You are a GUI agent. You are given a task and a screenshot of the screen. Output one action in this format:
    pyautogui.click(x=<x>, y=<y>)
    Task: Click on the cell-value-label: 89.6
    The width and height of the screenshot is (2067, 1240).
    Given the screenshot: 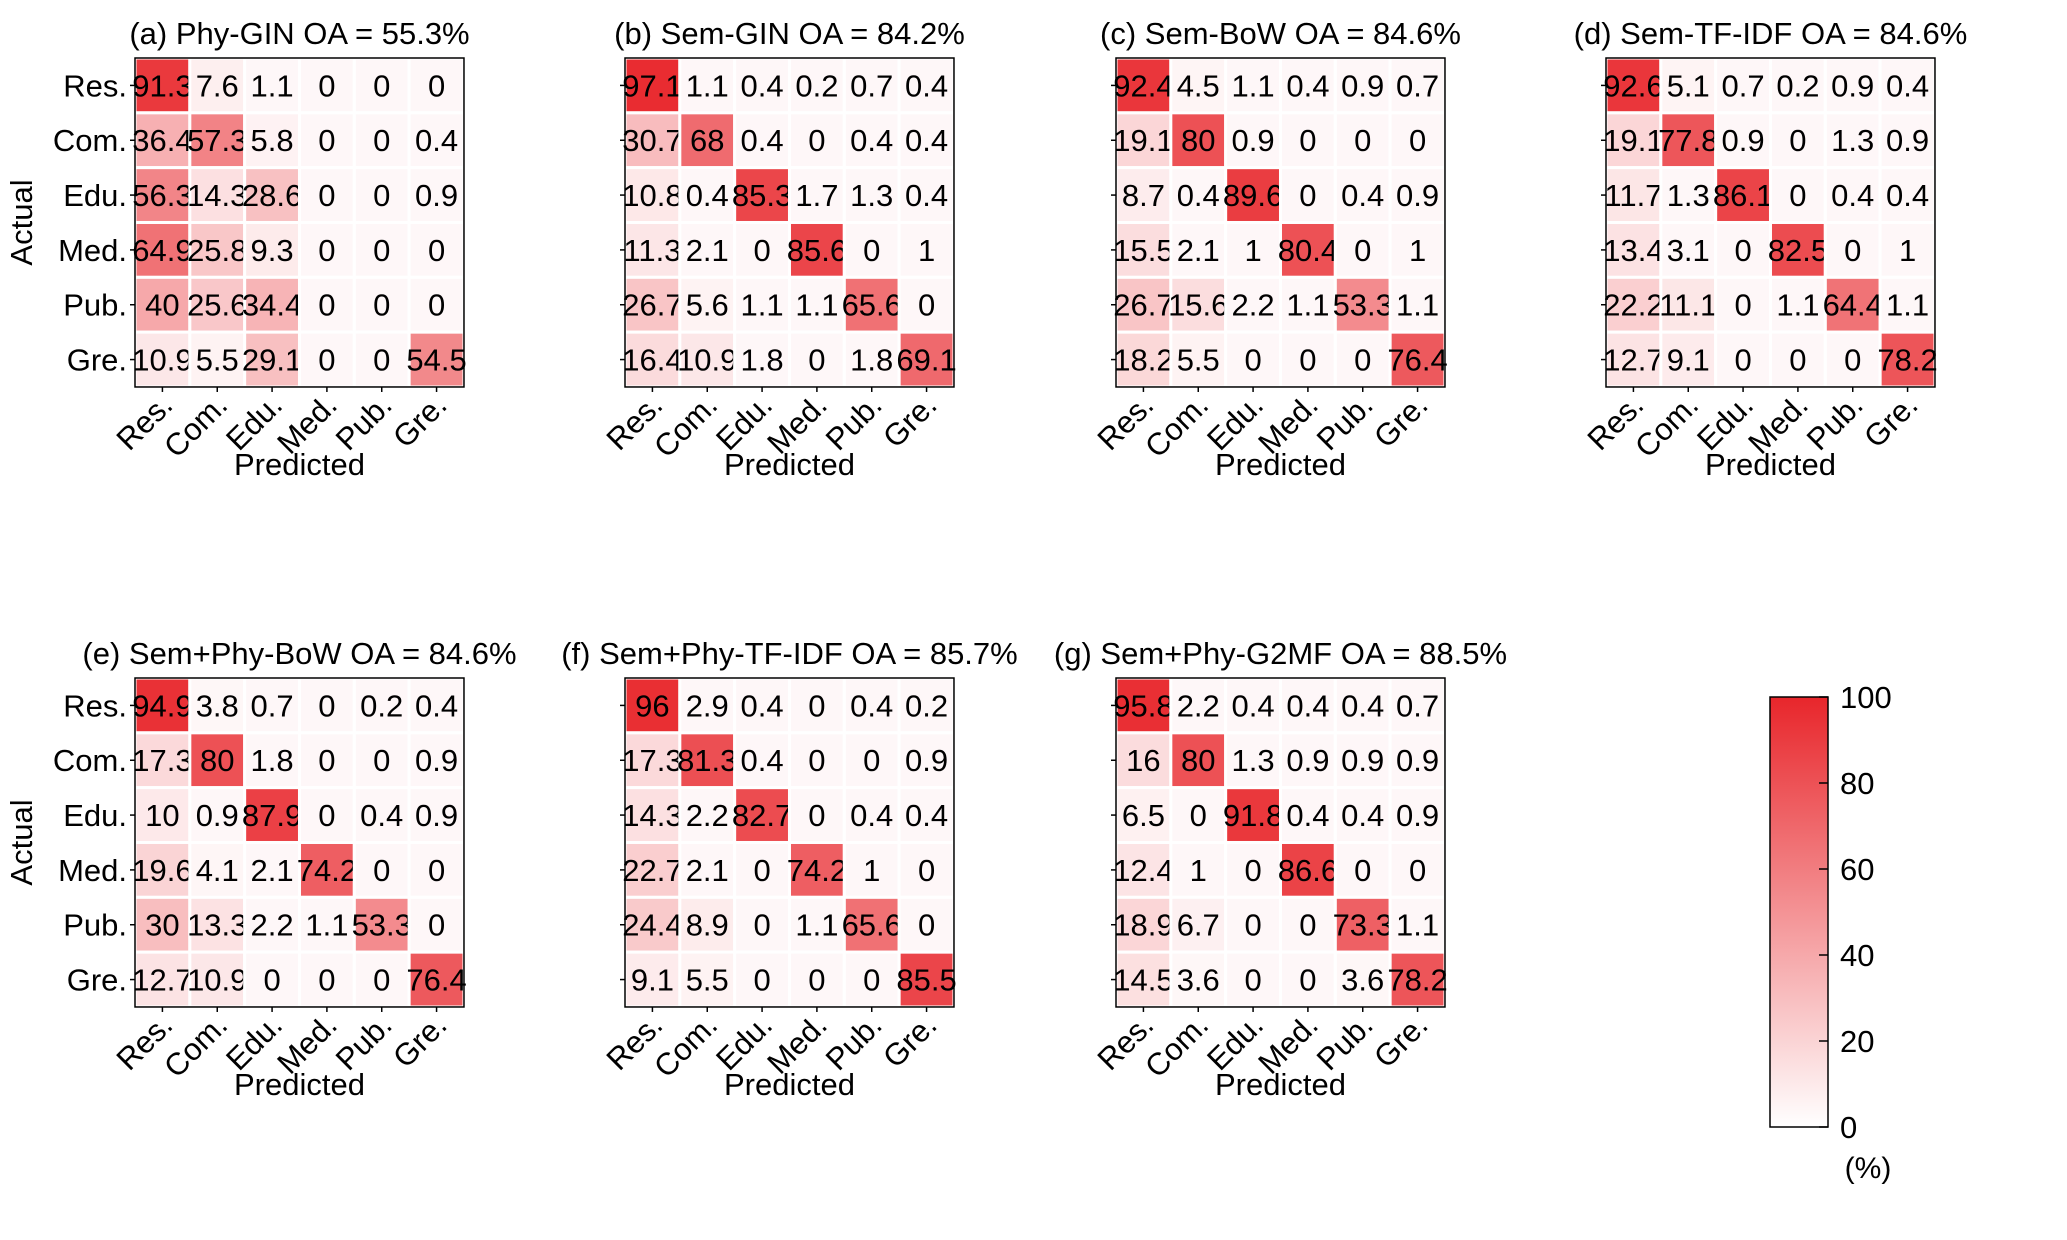 What is the action you would take?
    pyautogui.click(x=1253, y=195)
    